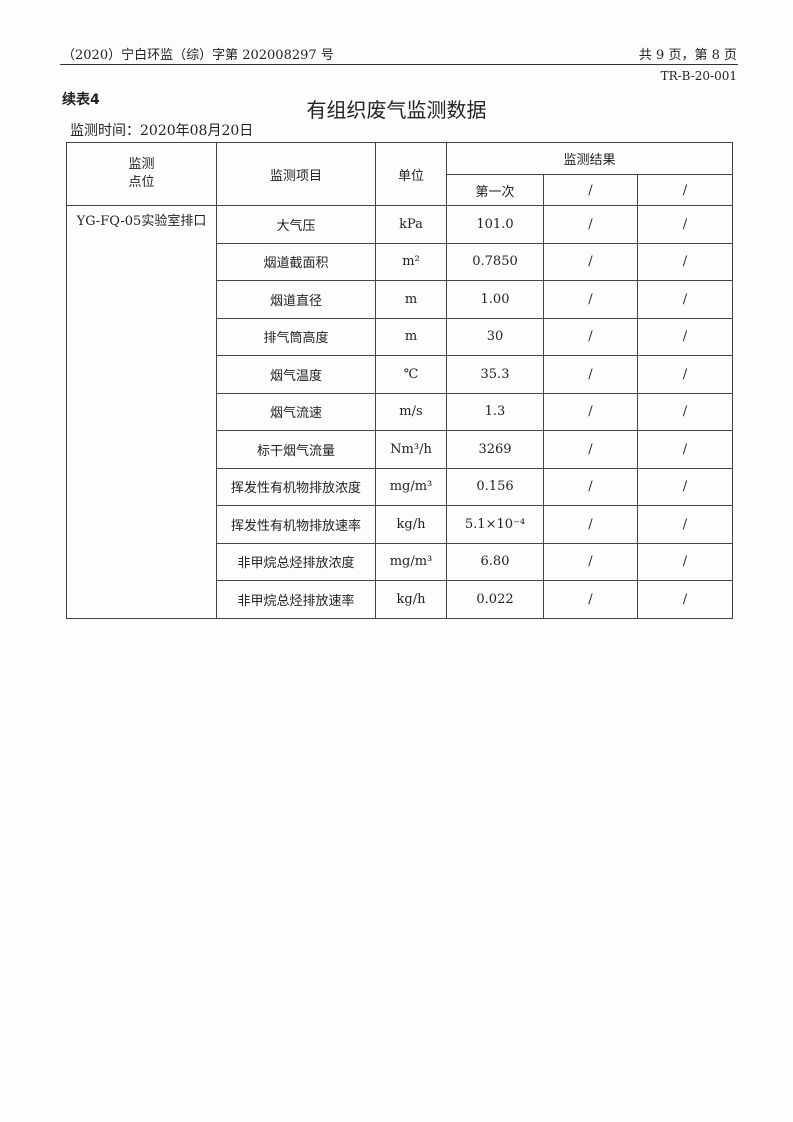 The image size is (793, 1122). I want to click on cell-v1: 0.156, so click(495, 486).